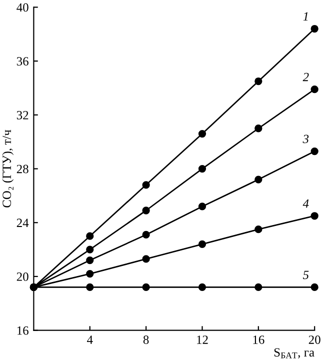 The width and height of the screenshot is (321, 361). Describe the element at coordinates (258, 340) in the screenshot. I see `x-tick-label: 16` at that location.